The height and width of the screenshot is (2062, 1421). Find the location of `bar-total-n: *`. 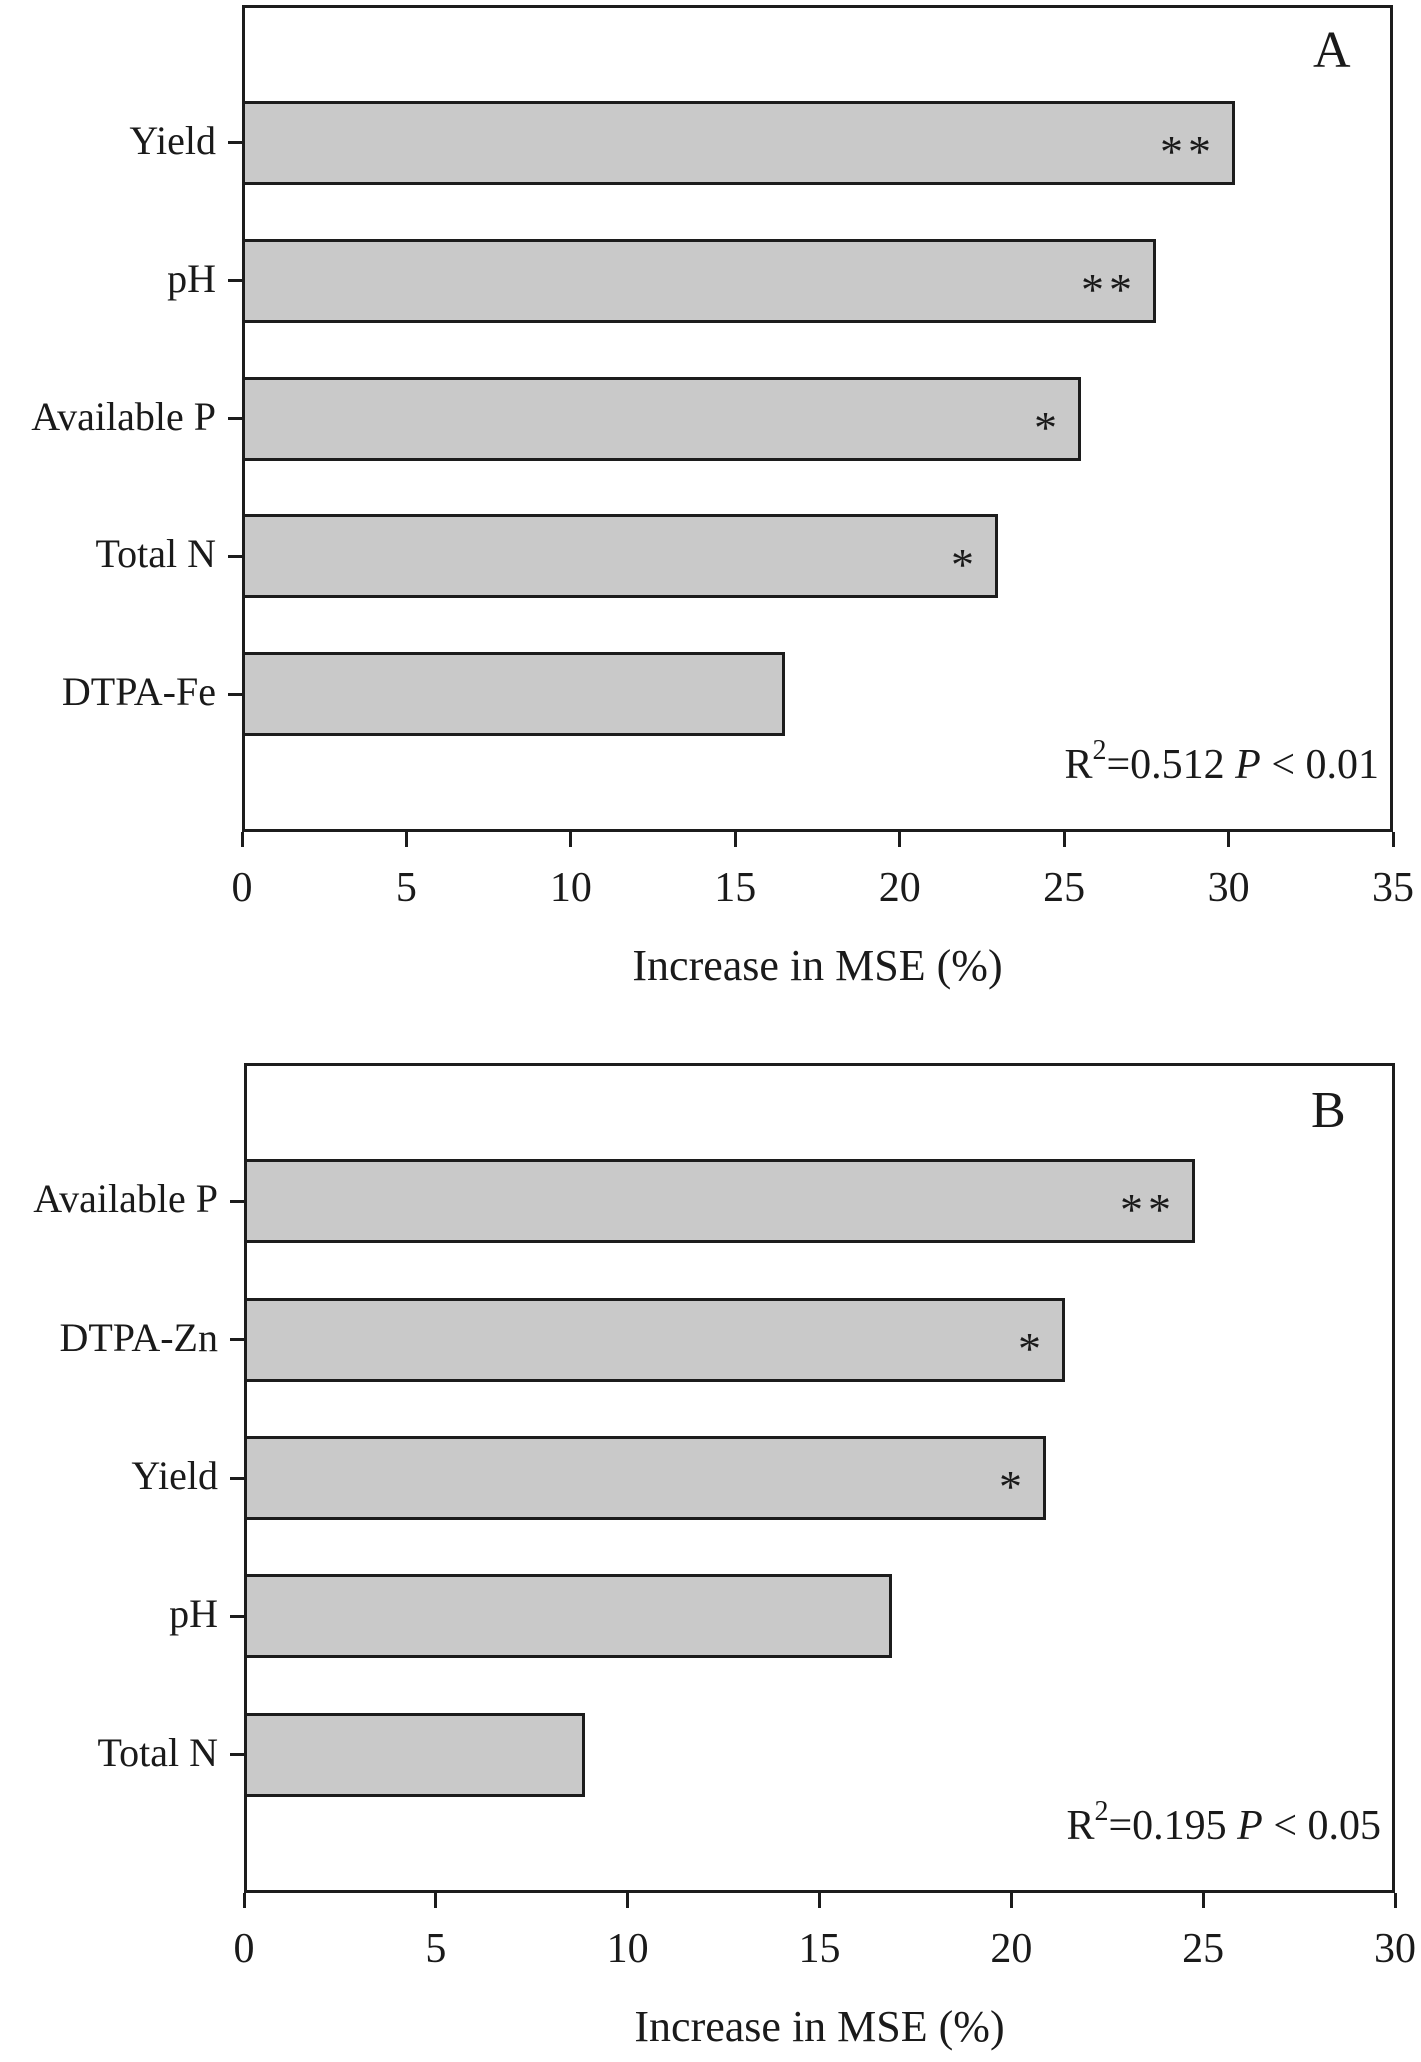

bar-total-n: * is located at coordinates (620, 556).